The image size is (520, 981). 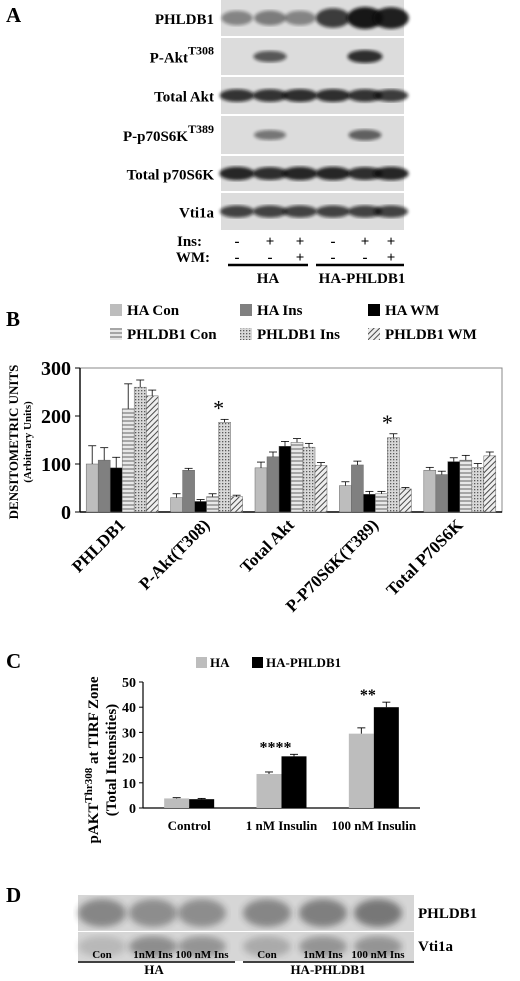 I want to click on blot-a-label-1: P-AktT308, so click(x=182, y=55).